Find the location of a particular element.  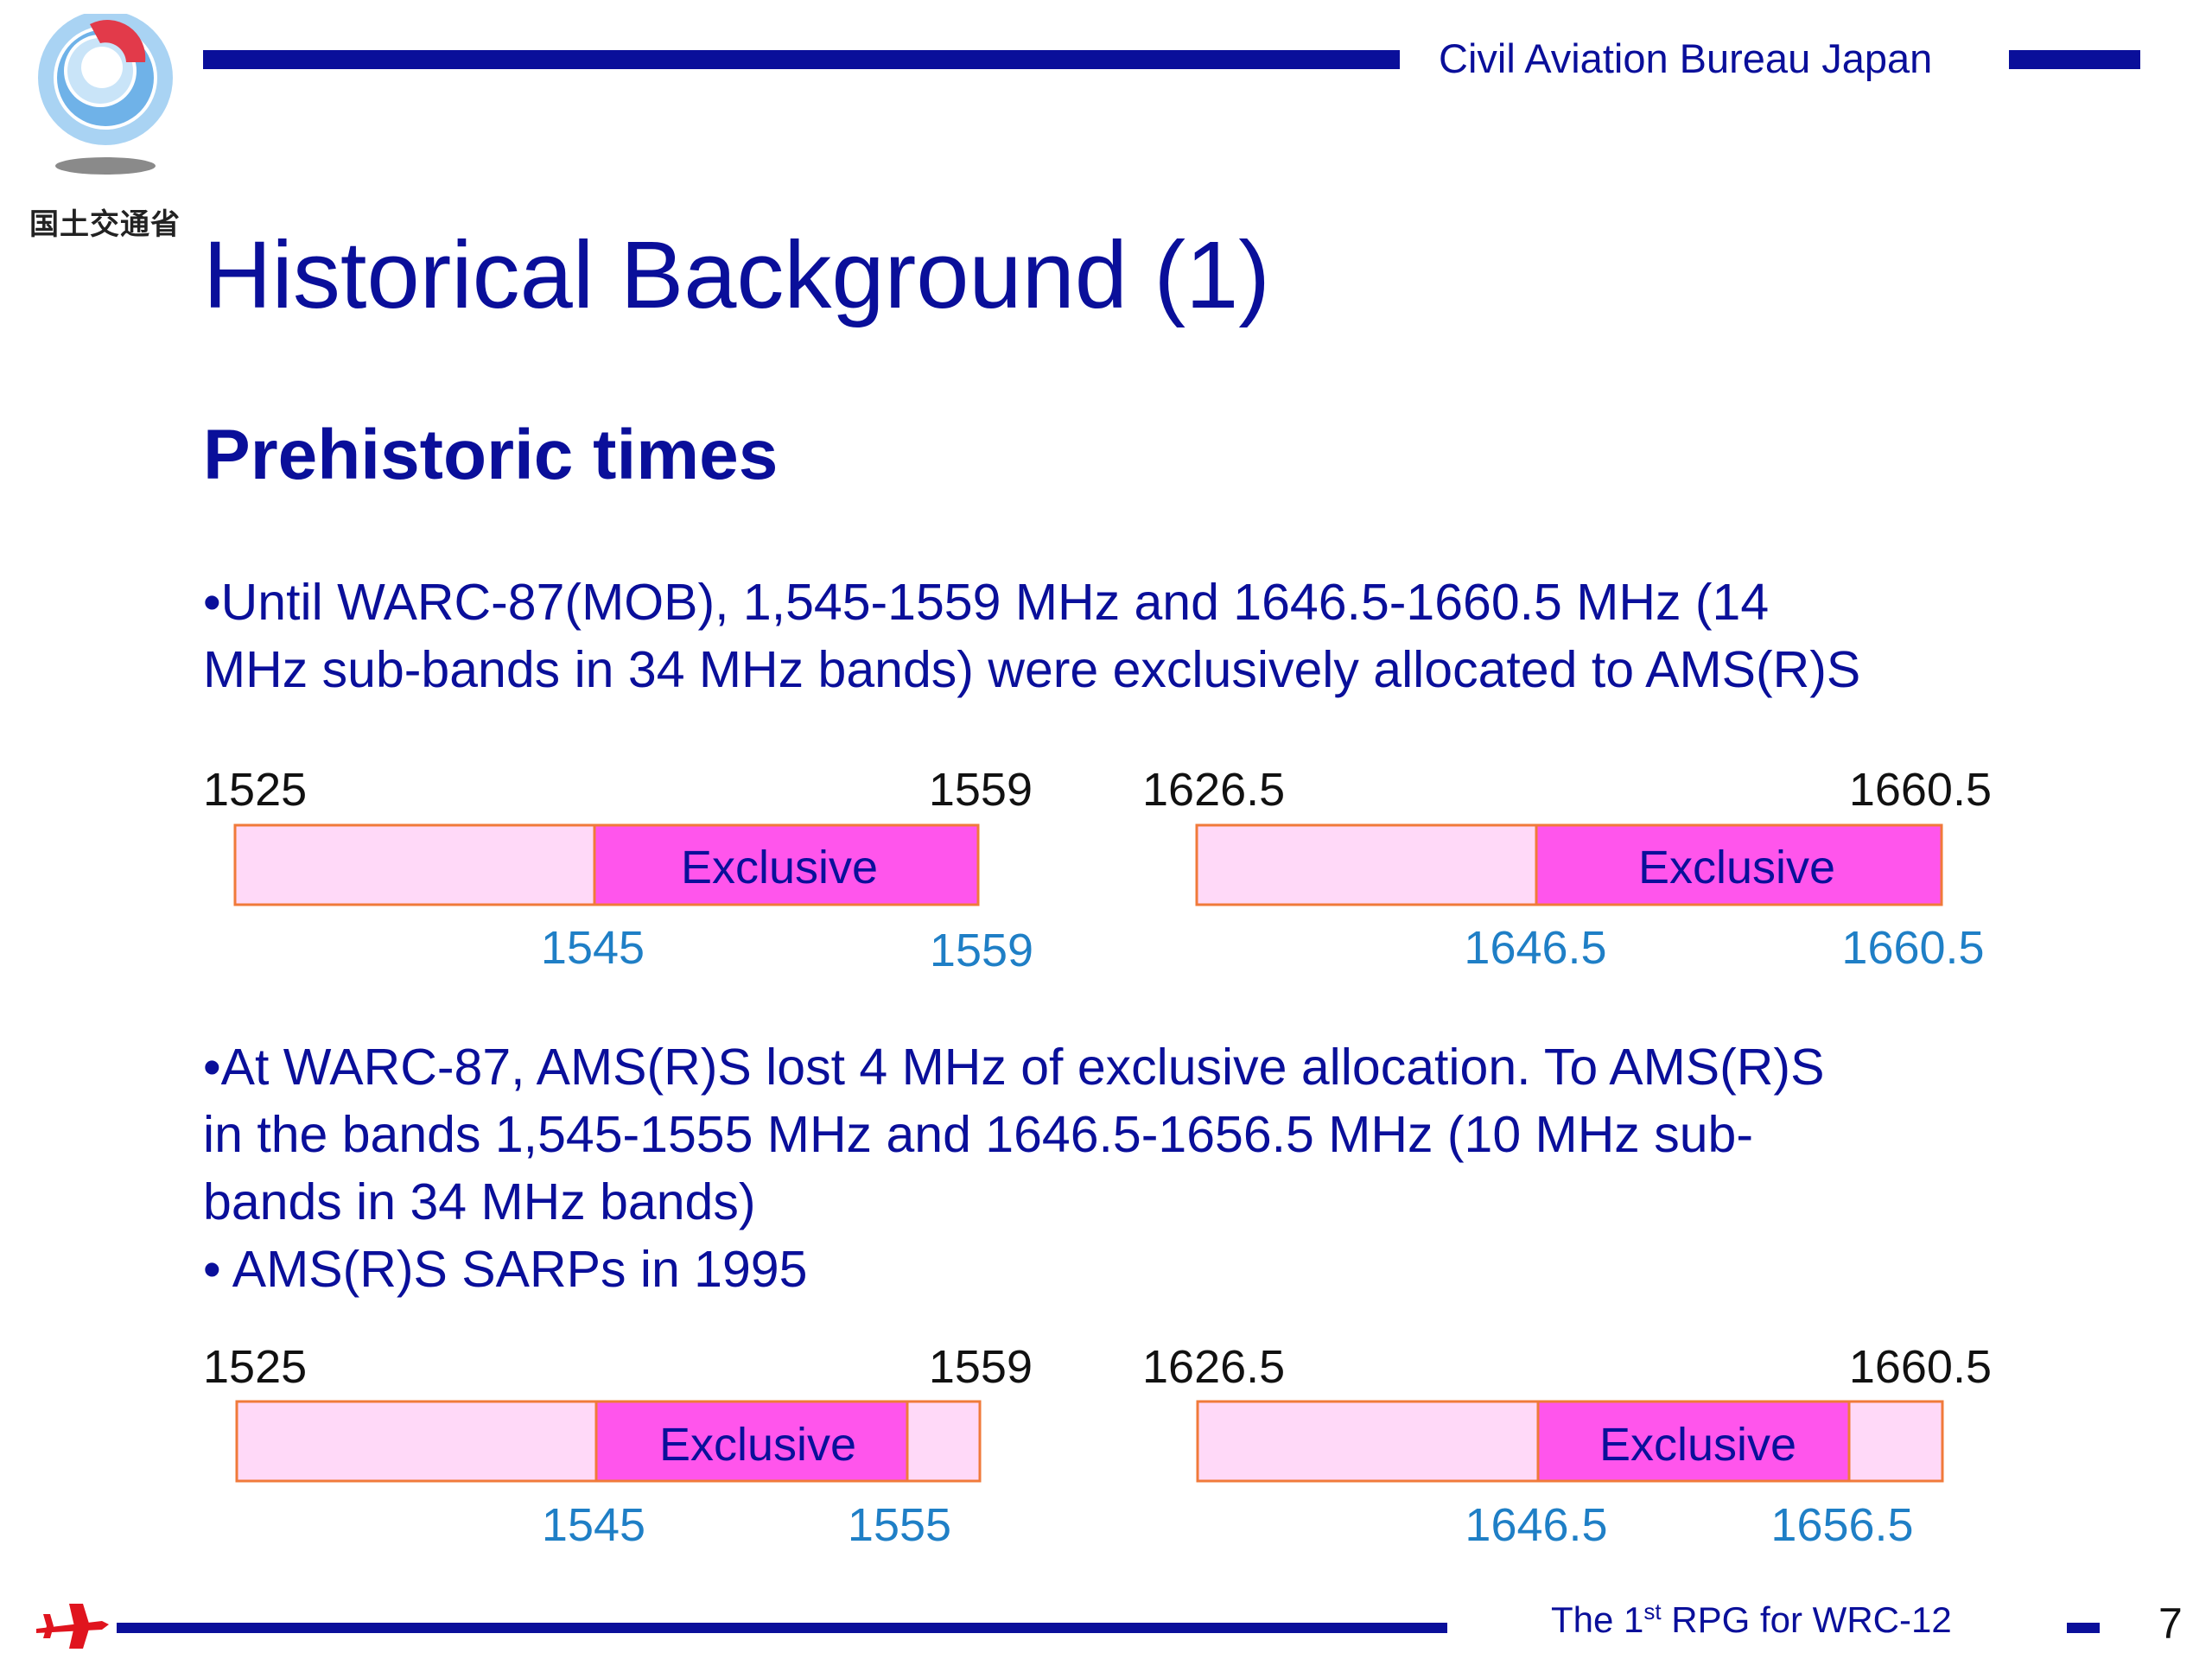

organization-name: Civil Aviation Bureau Japan is located at coordinates (1686, 58).